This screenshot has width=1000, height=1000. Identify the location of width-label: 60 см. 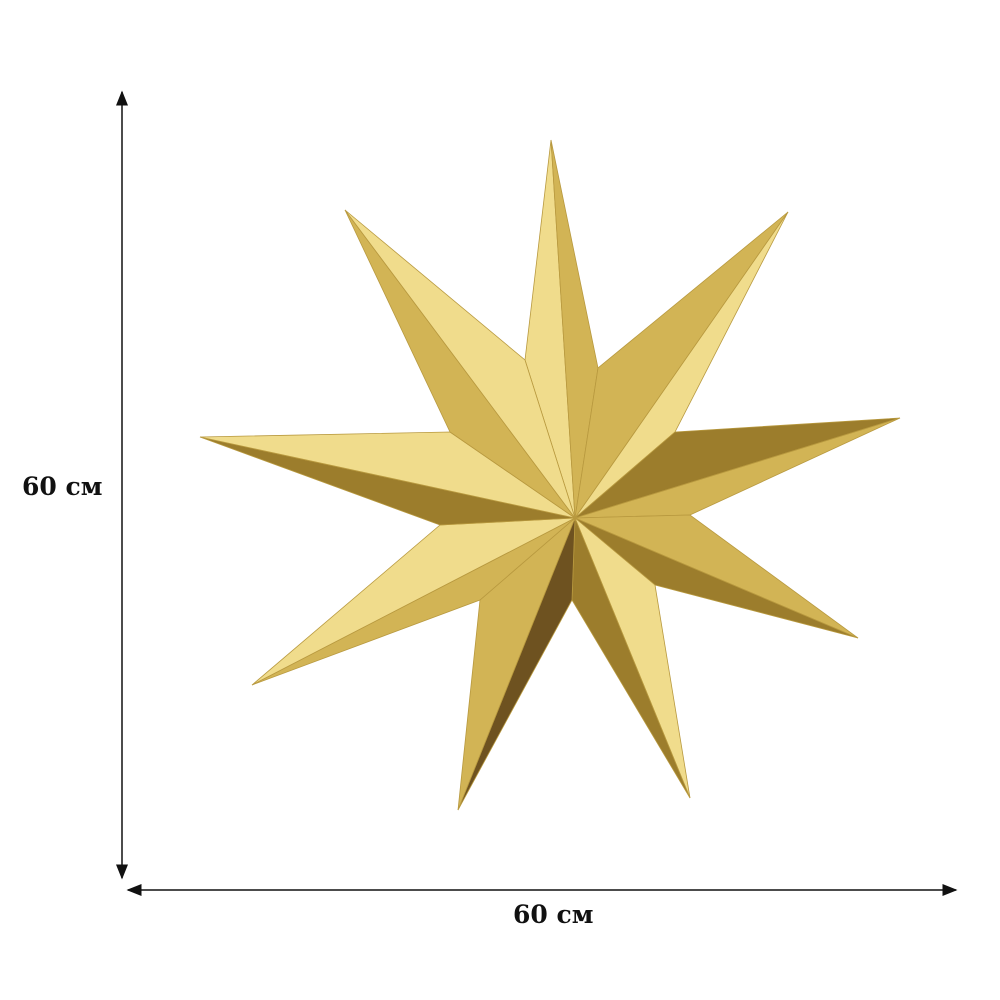
(553, 914).